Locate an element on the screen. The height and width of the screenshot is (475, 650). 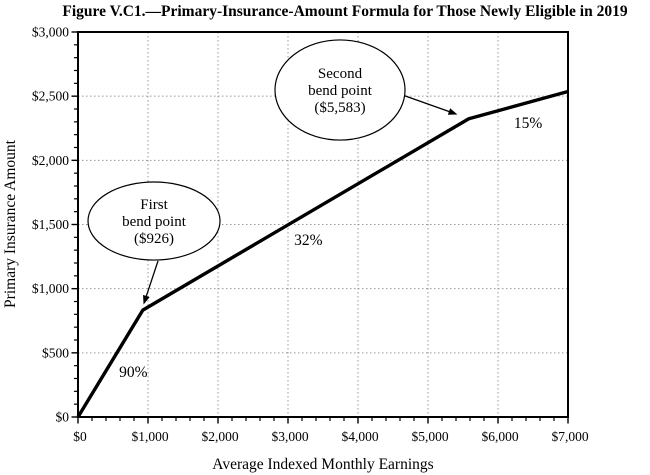
x-tick-label: $5,000 is located at coordinates (429, 436).